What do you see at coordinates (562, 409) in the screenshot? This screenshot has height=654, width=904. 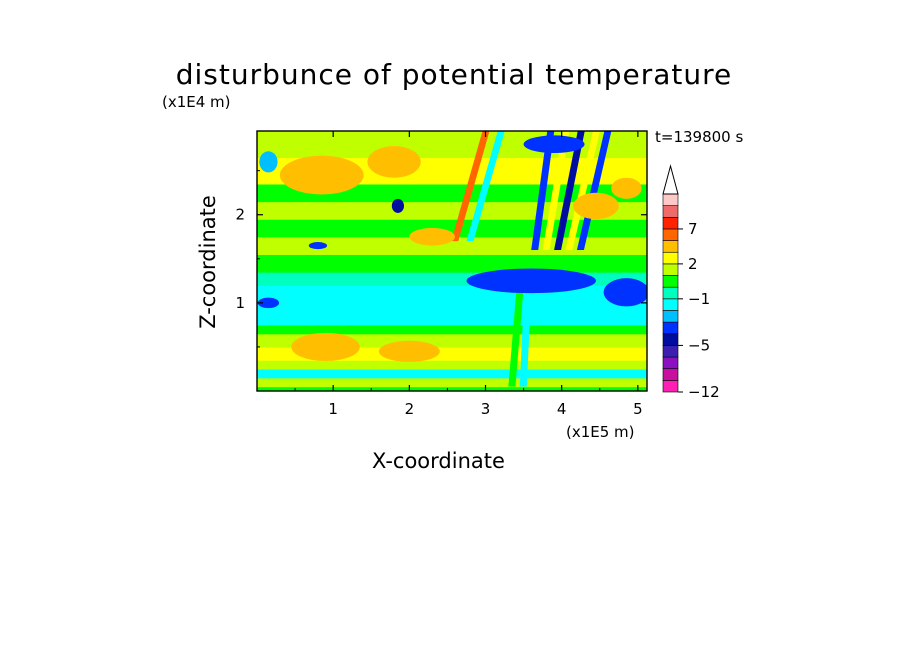 I see `x-tick-label: 4` at bounding box center [562, 409].